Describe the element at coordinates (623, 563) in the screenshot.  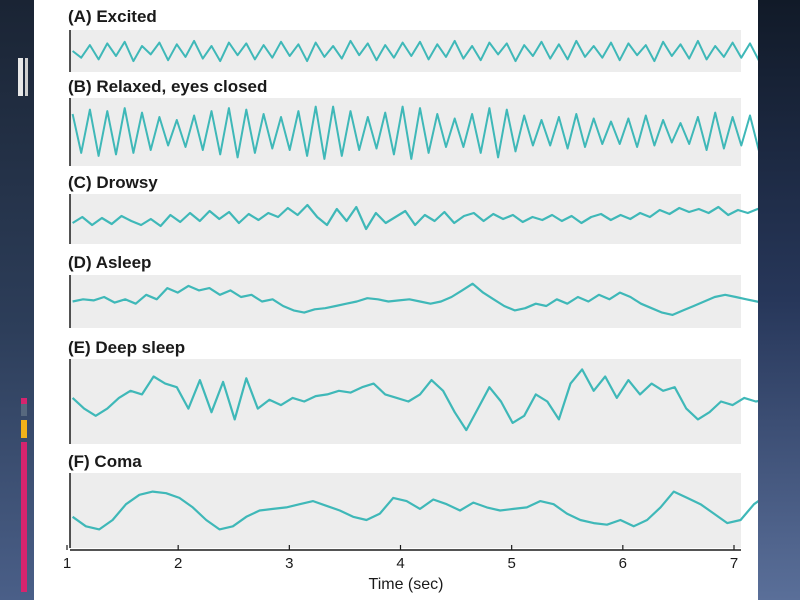
I see `time-tick-label: 6` at that location.